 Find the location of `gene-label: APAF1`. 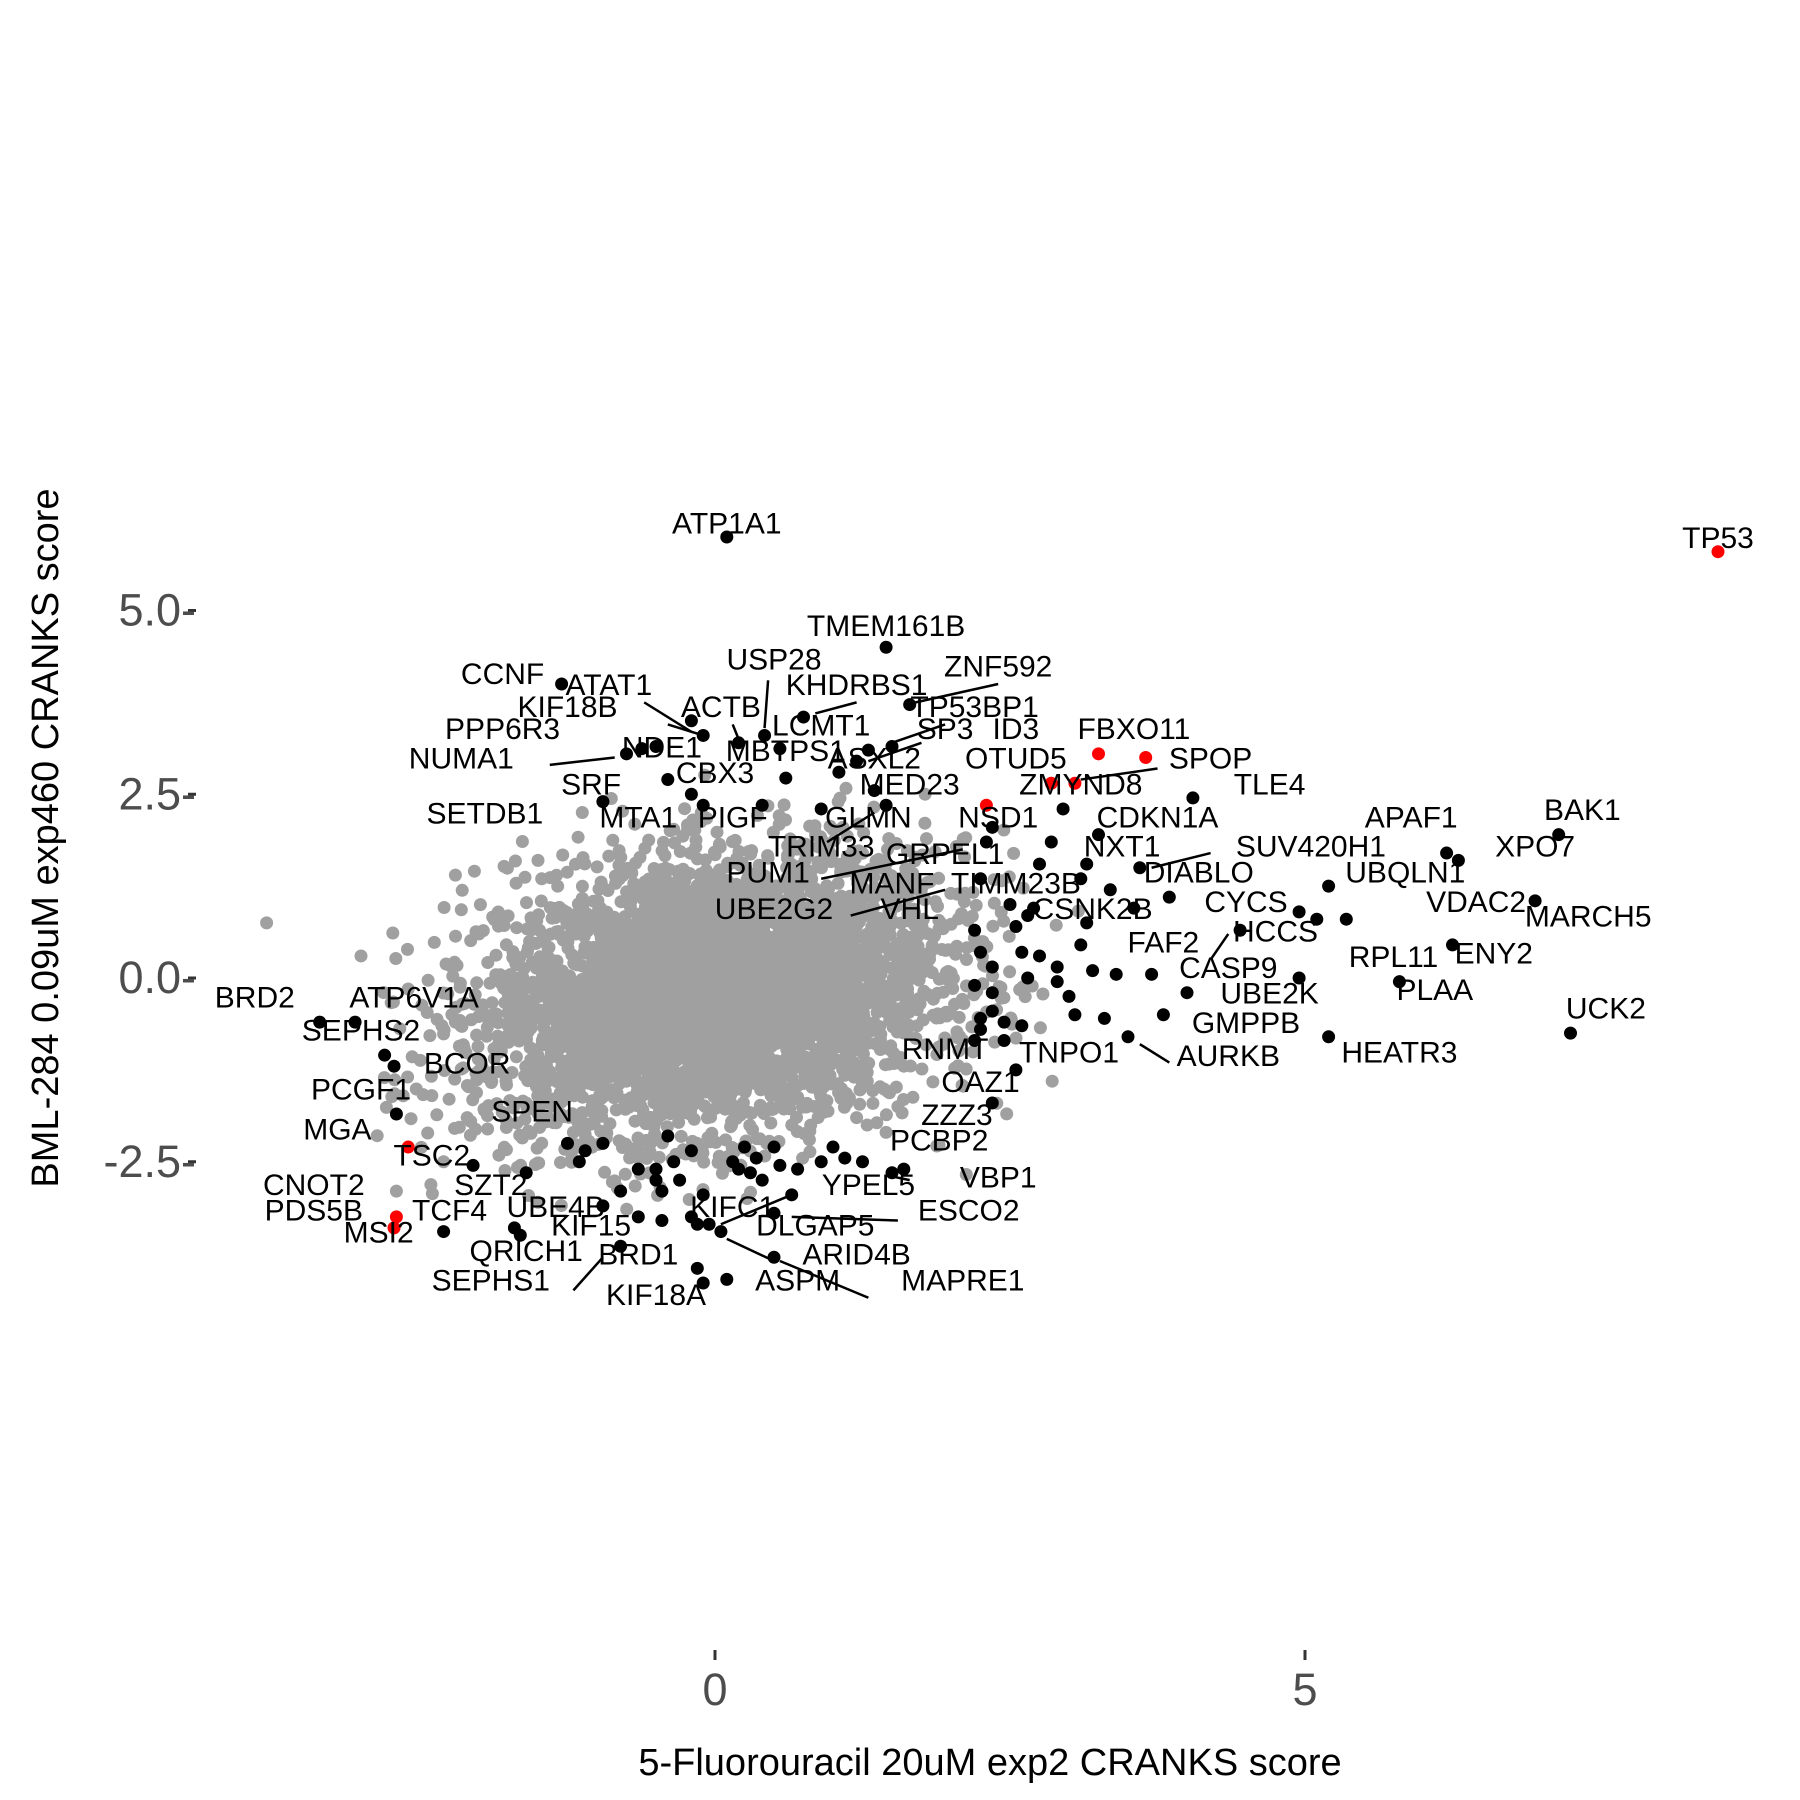

gene-label: APAF1 is located at coordinates (1411, 817).